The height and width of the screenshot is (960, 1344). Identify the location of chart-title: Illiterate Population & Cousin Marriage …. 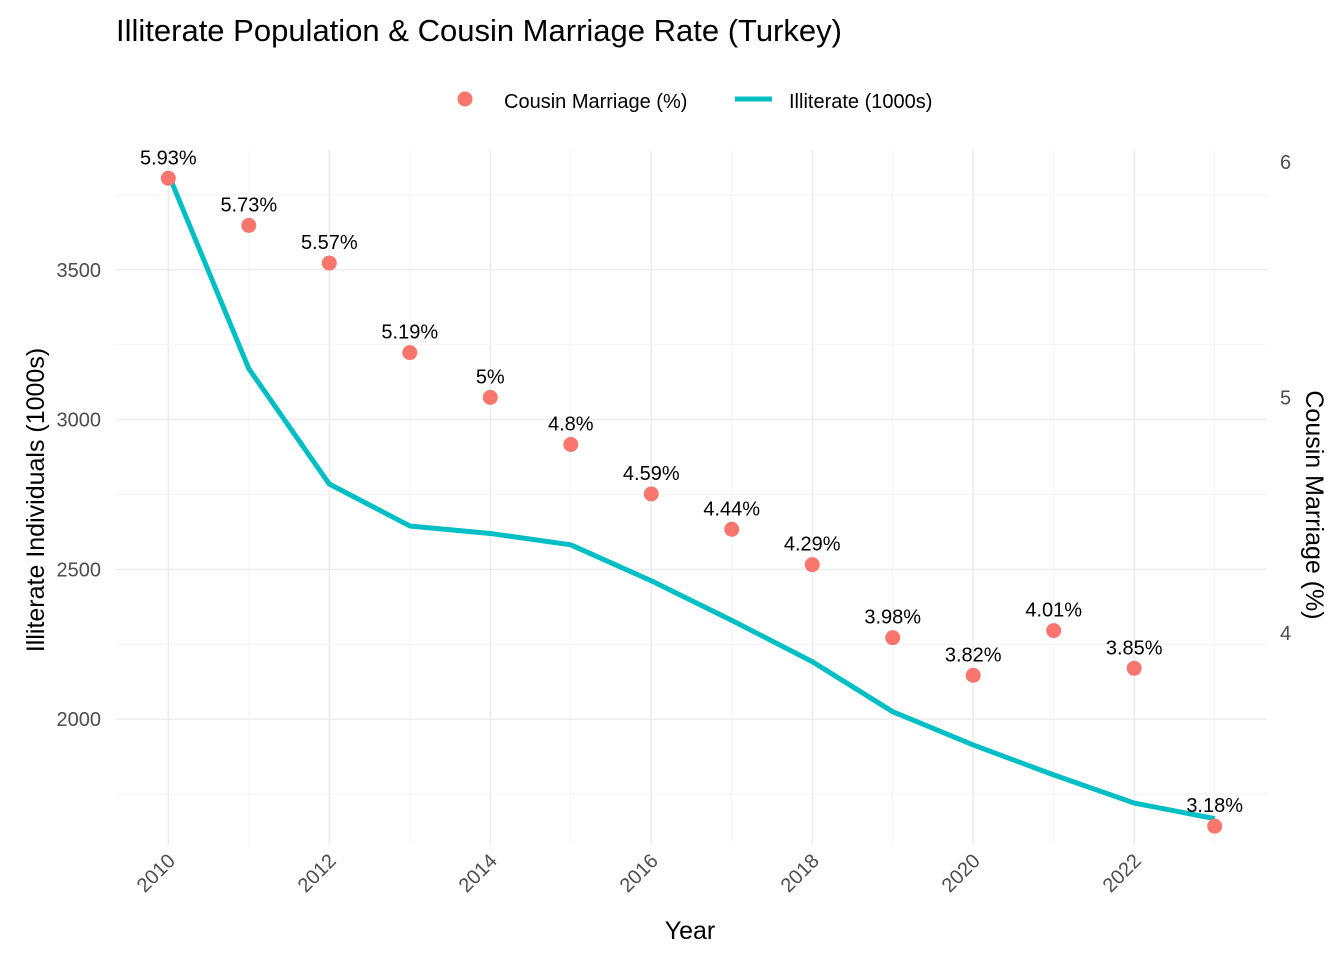
(479, 30).